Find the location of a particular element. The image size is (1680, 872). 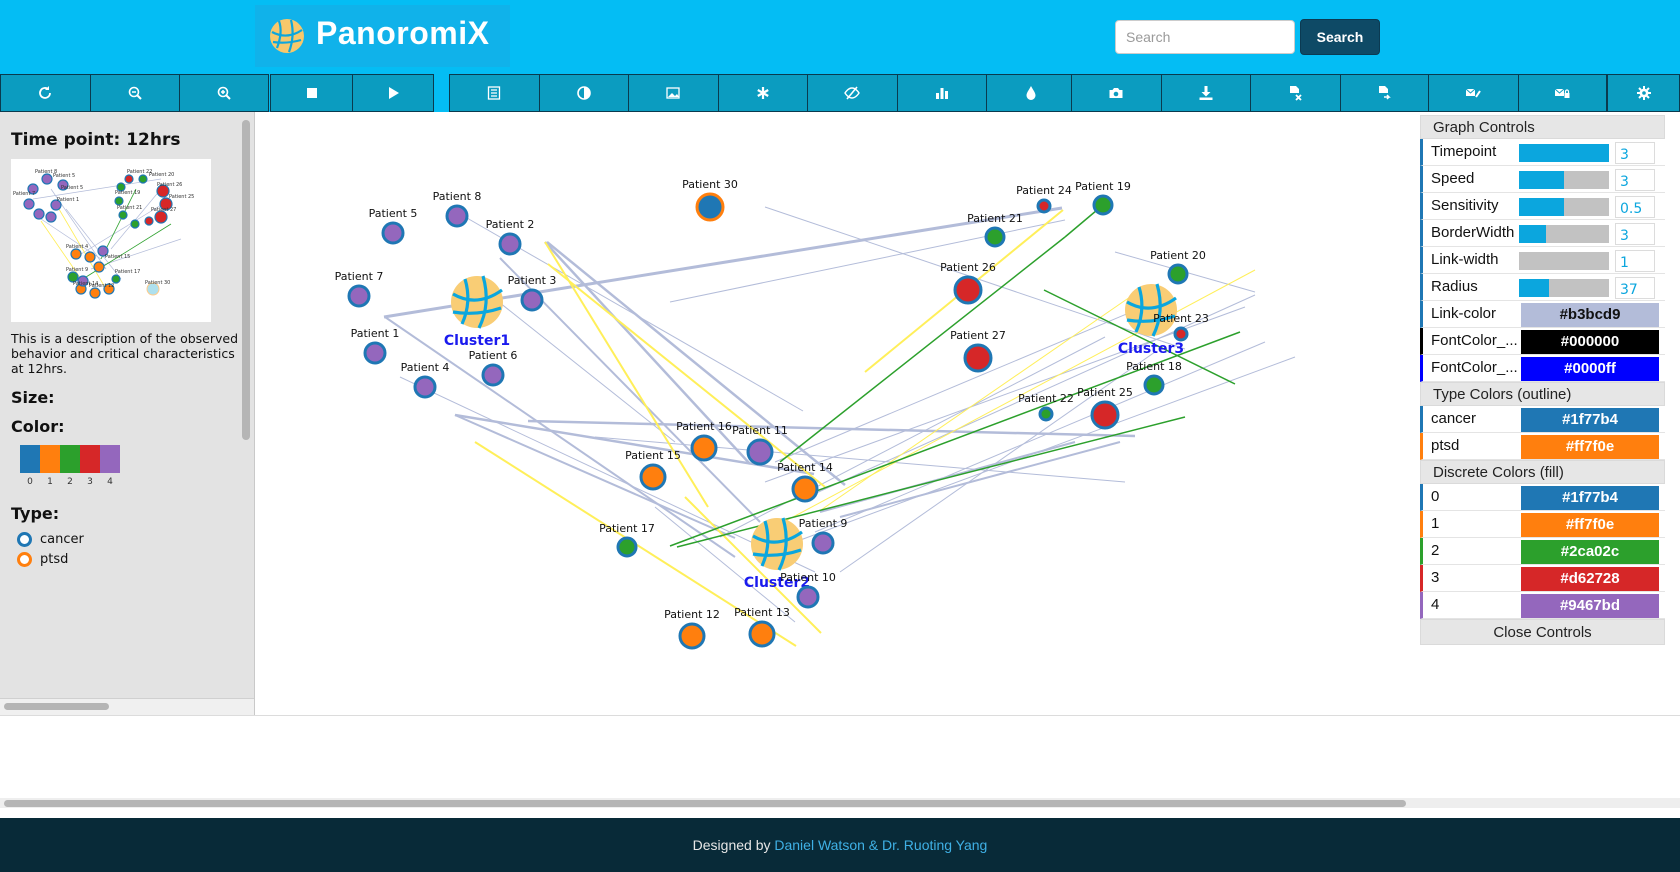

patient-node: Patient 4 is located at coordinates (425, 380).